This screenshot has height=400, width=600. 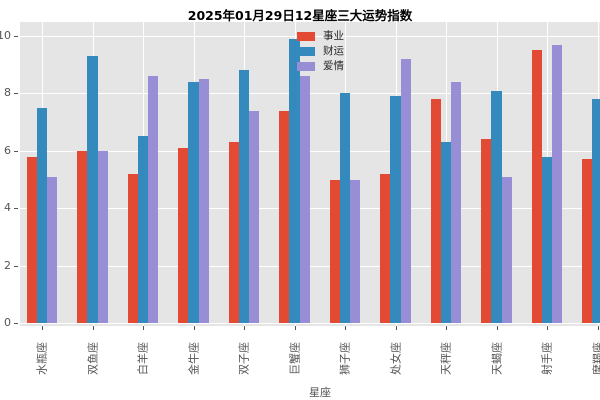 I want to click on bar-事业-天秤座, so click(x=435, y=211).